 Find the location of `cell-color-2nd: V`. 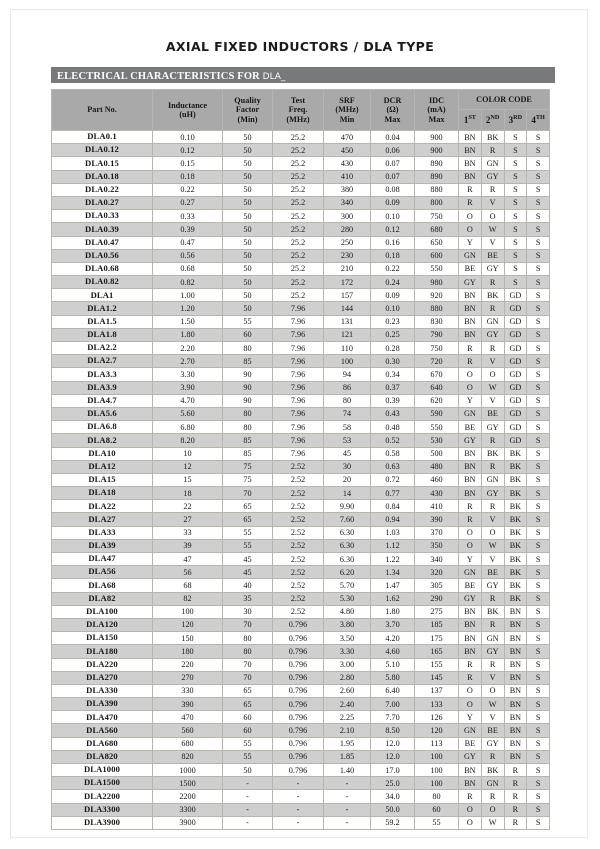

cell-color-2nd: V is located at coordinates (492, 717).